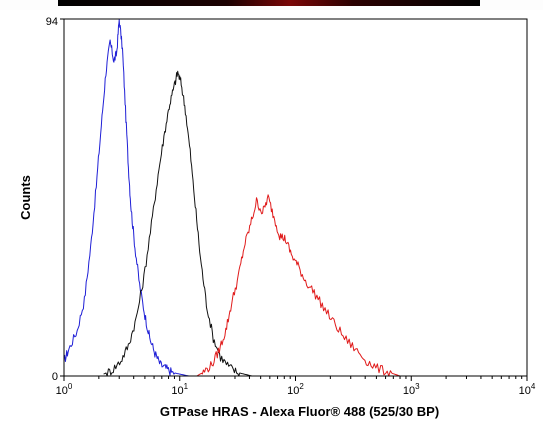 The width and height of the screenshot is (543, 427). Describe the element at coordinates (25, 197) in the screenshot. I see `y-axis-title: Counts` at that location.